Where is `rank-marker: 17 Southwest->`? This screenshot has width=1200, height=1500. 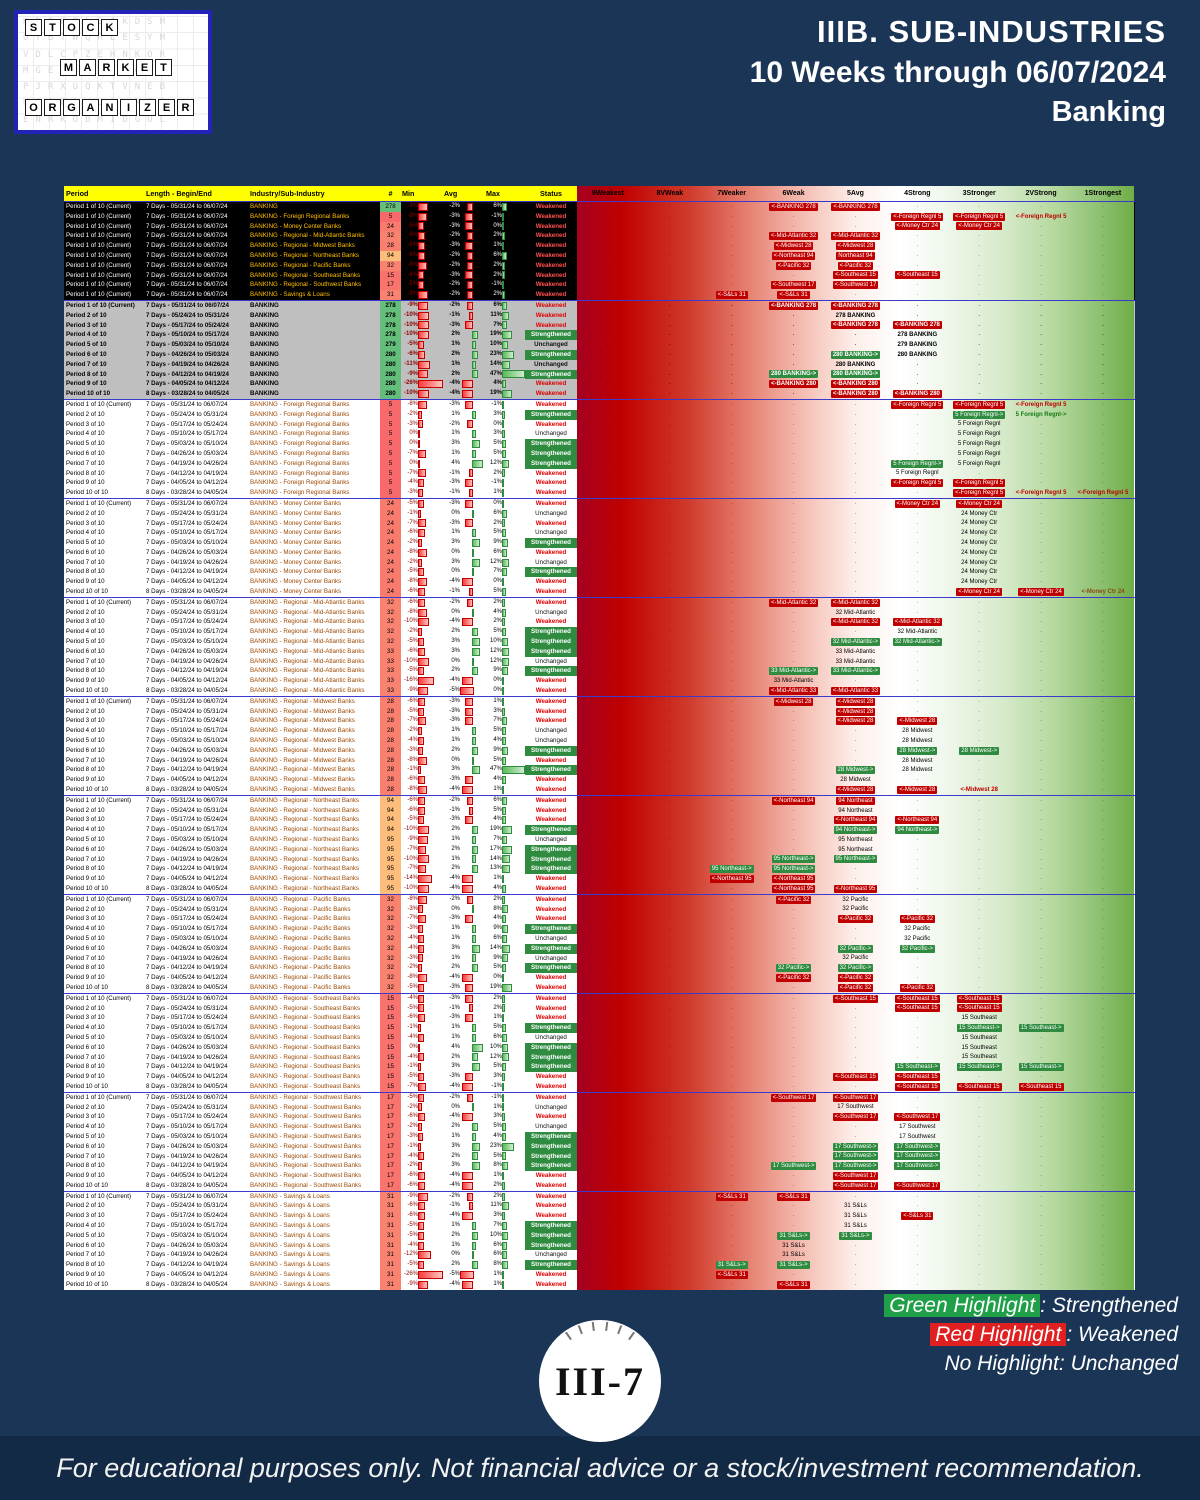 rank-marker: 17 Southwest-> is located at coordinates (917, 1156).